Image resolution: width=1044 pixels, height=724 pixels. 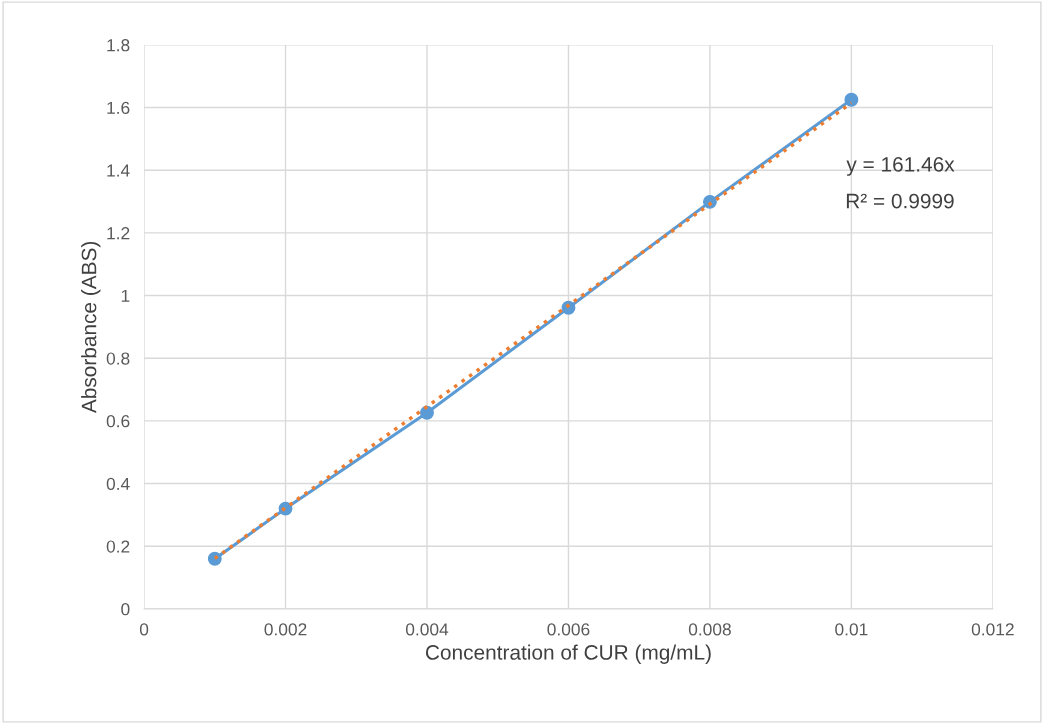 I want to click on y-tick-label: 1, so click(x=125, y=295).